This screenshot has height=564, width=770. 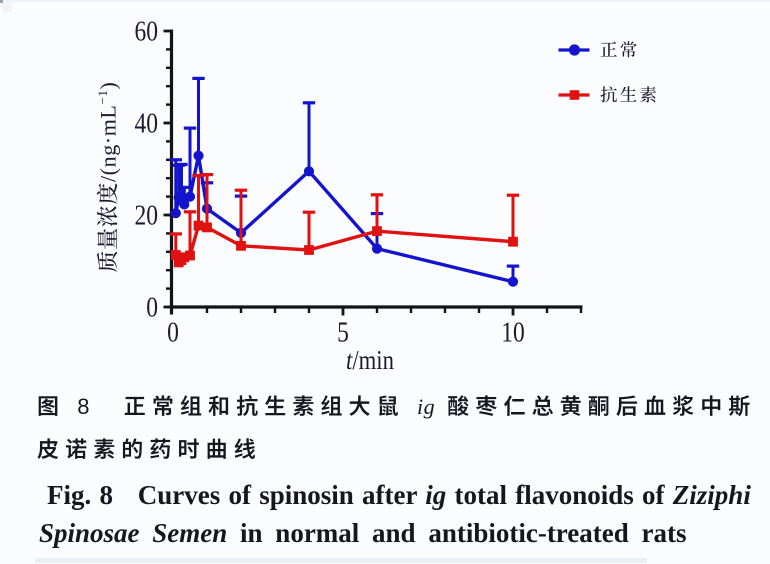 What do you see at coordinates (619, 49) in the screenshot?
I see `svg-text: 正常` at bounding box center [619, 49].